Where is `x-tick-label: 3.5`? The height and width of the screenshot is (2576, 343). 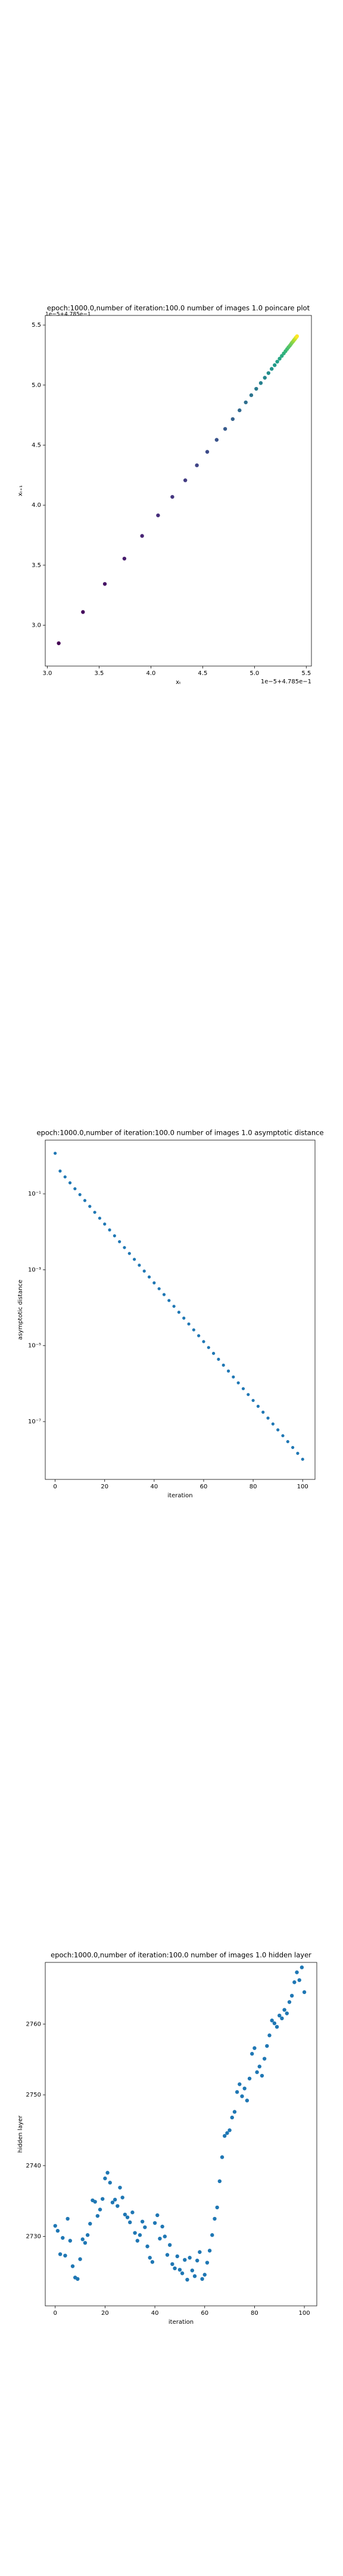
x-tick-label: 3.5 is located at coordinates (99, 674).